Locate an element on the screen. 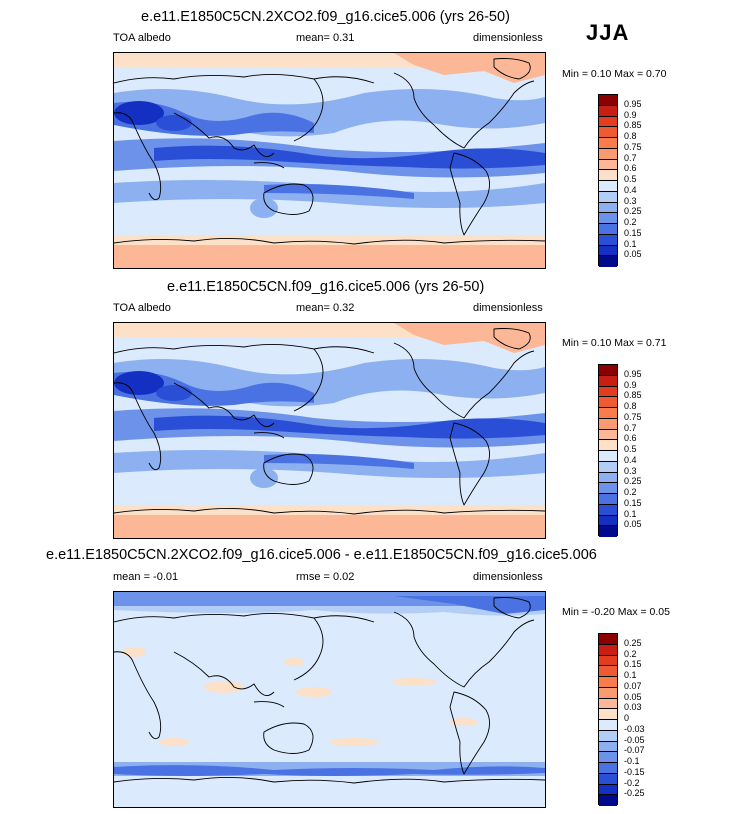  colorbar-tick-label: 0.03 is located at coordinates (633, 707).